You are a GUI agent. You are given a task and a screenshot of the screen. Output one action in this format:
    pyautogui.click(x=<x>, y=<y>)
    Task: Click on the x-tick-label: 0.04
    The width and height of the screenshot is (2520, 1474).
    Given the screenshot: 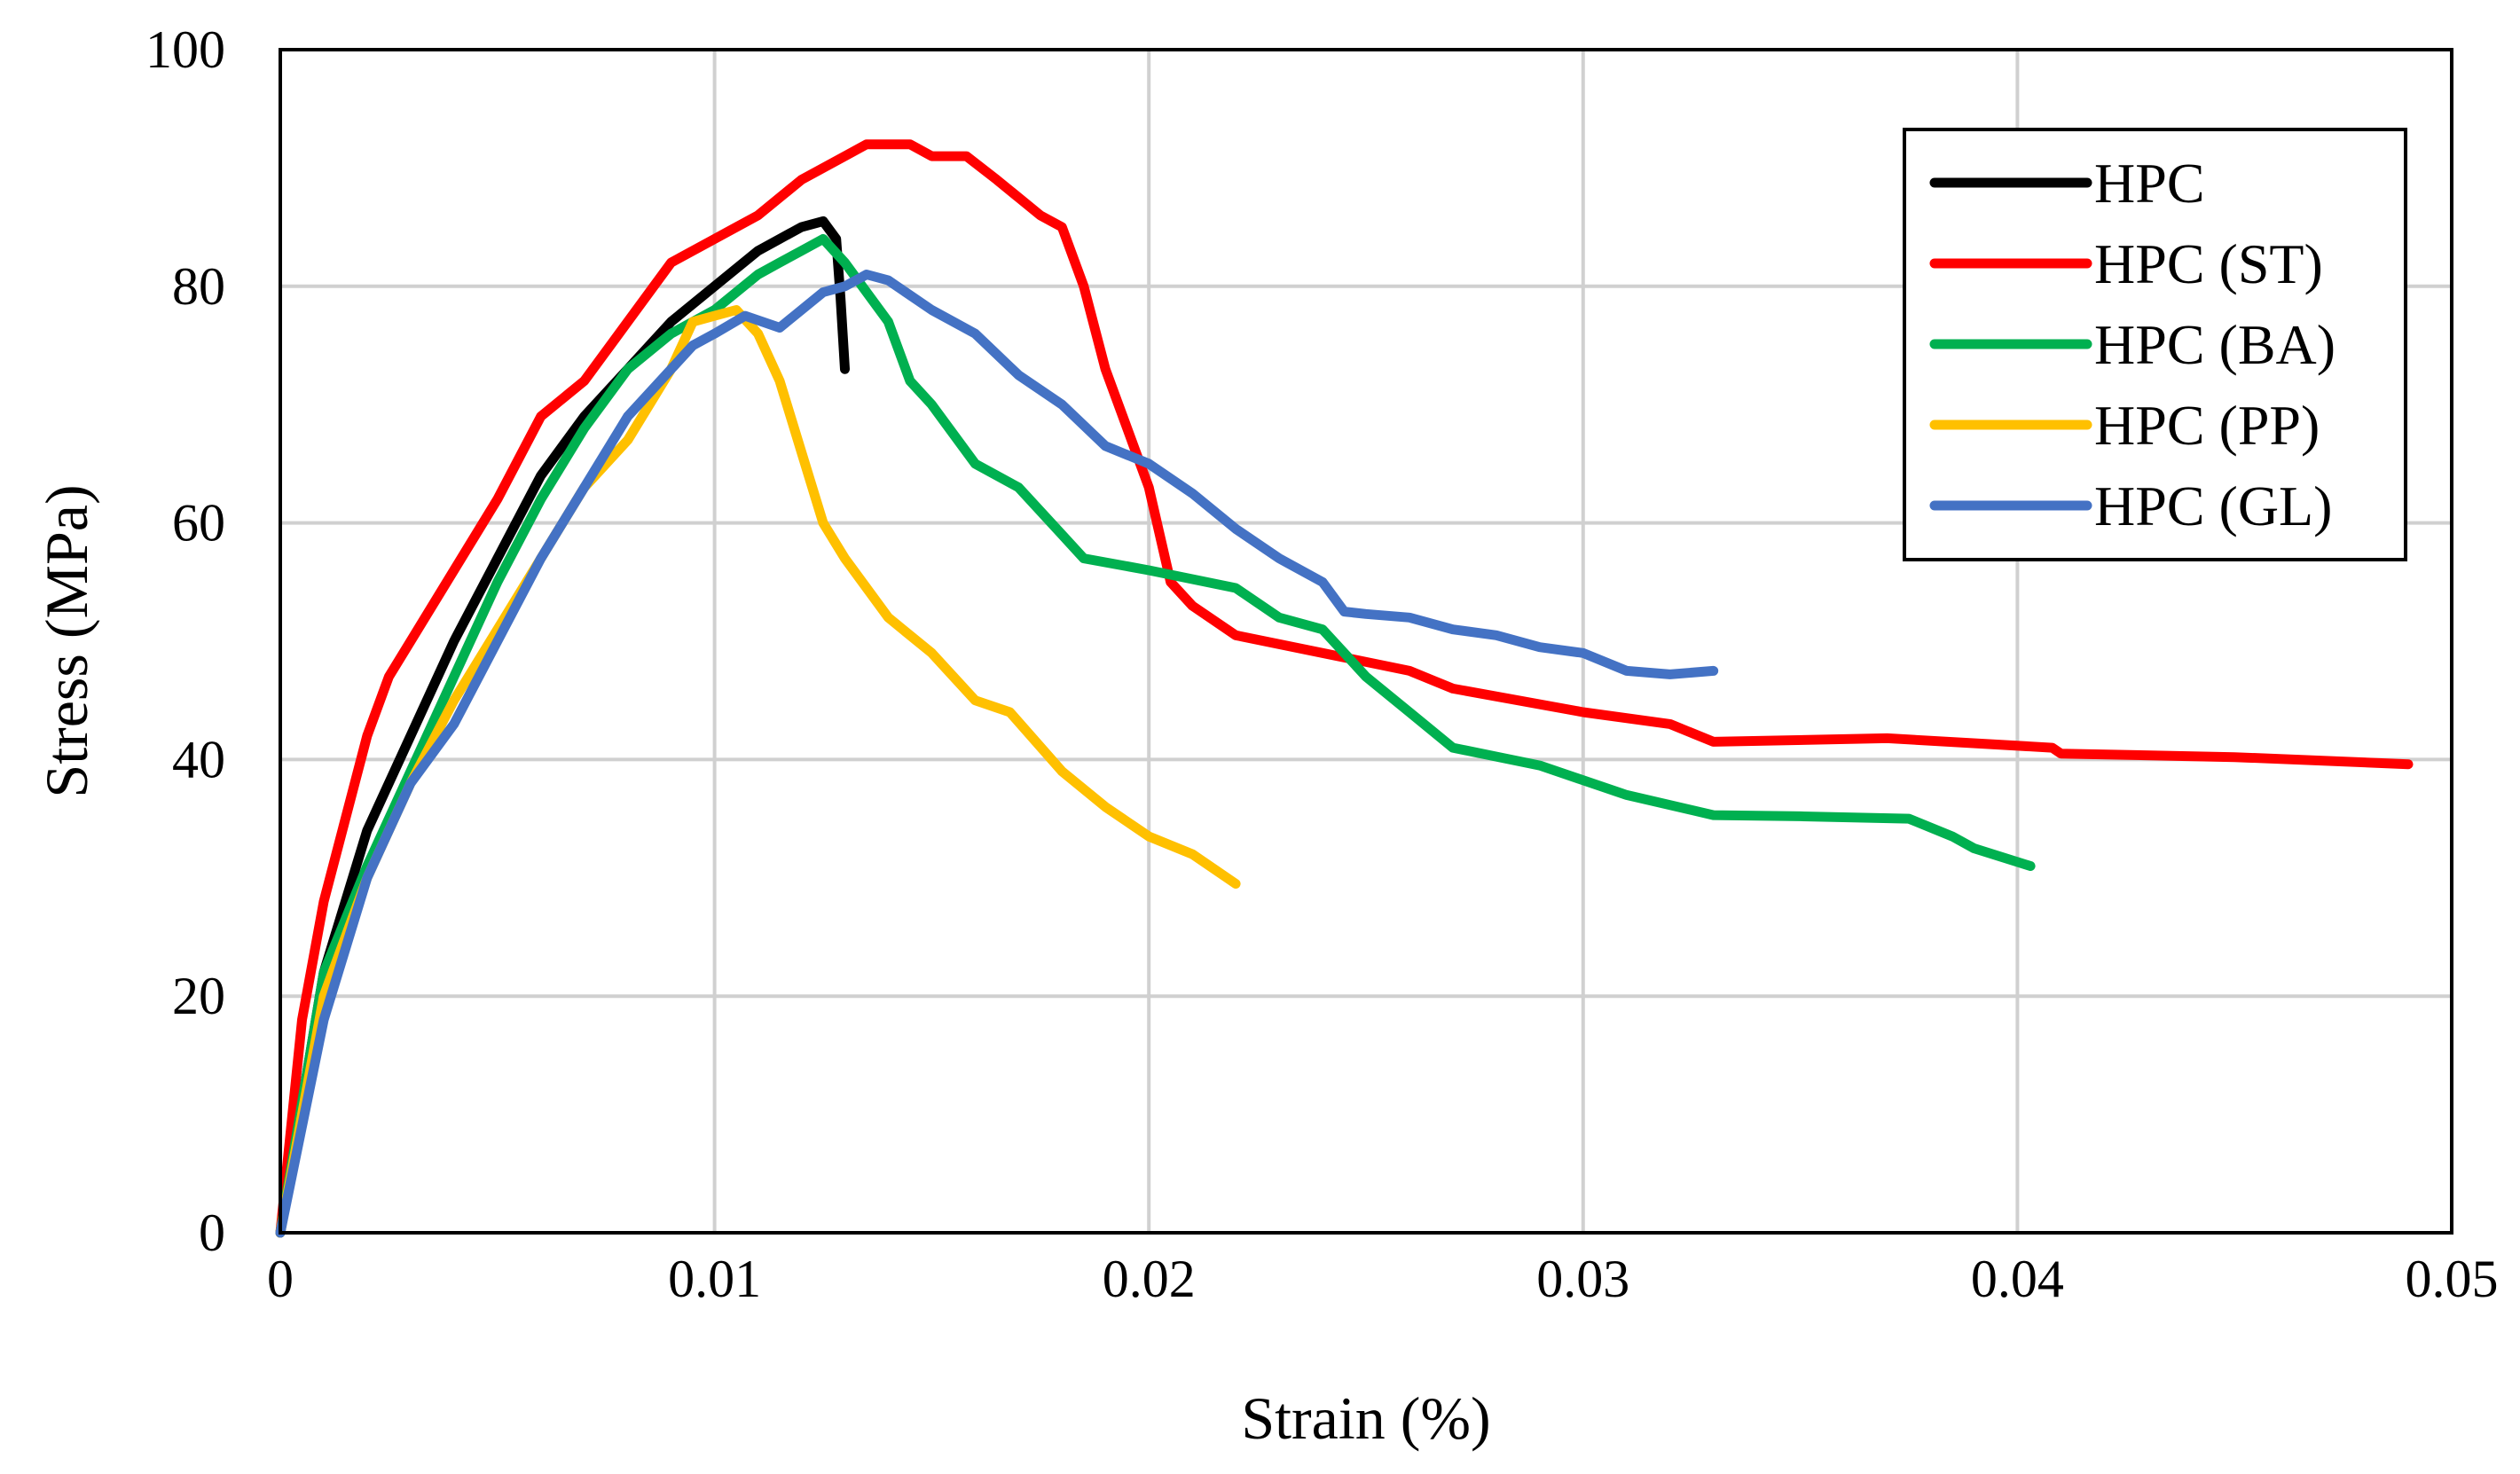 What is the action you would take?
    pyautogui.click(x=2017, y=1279)
    